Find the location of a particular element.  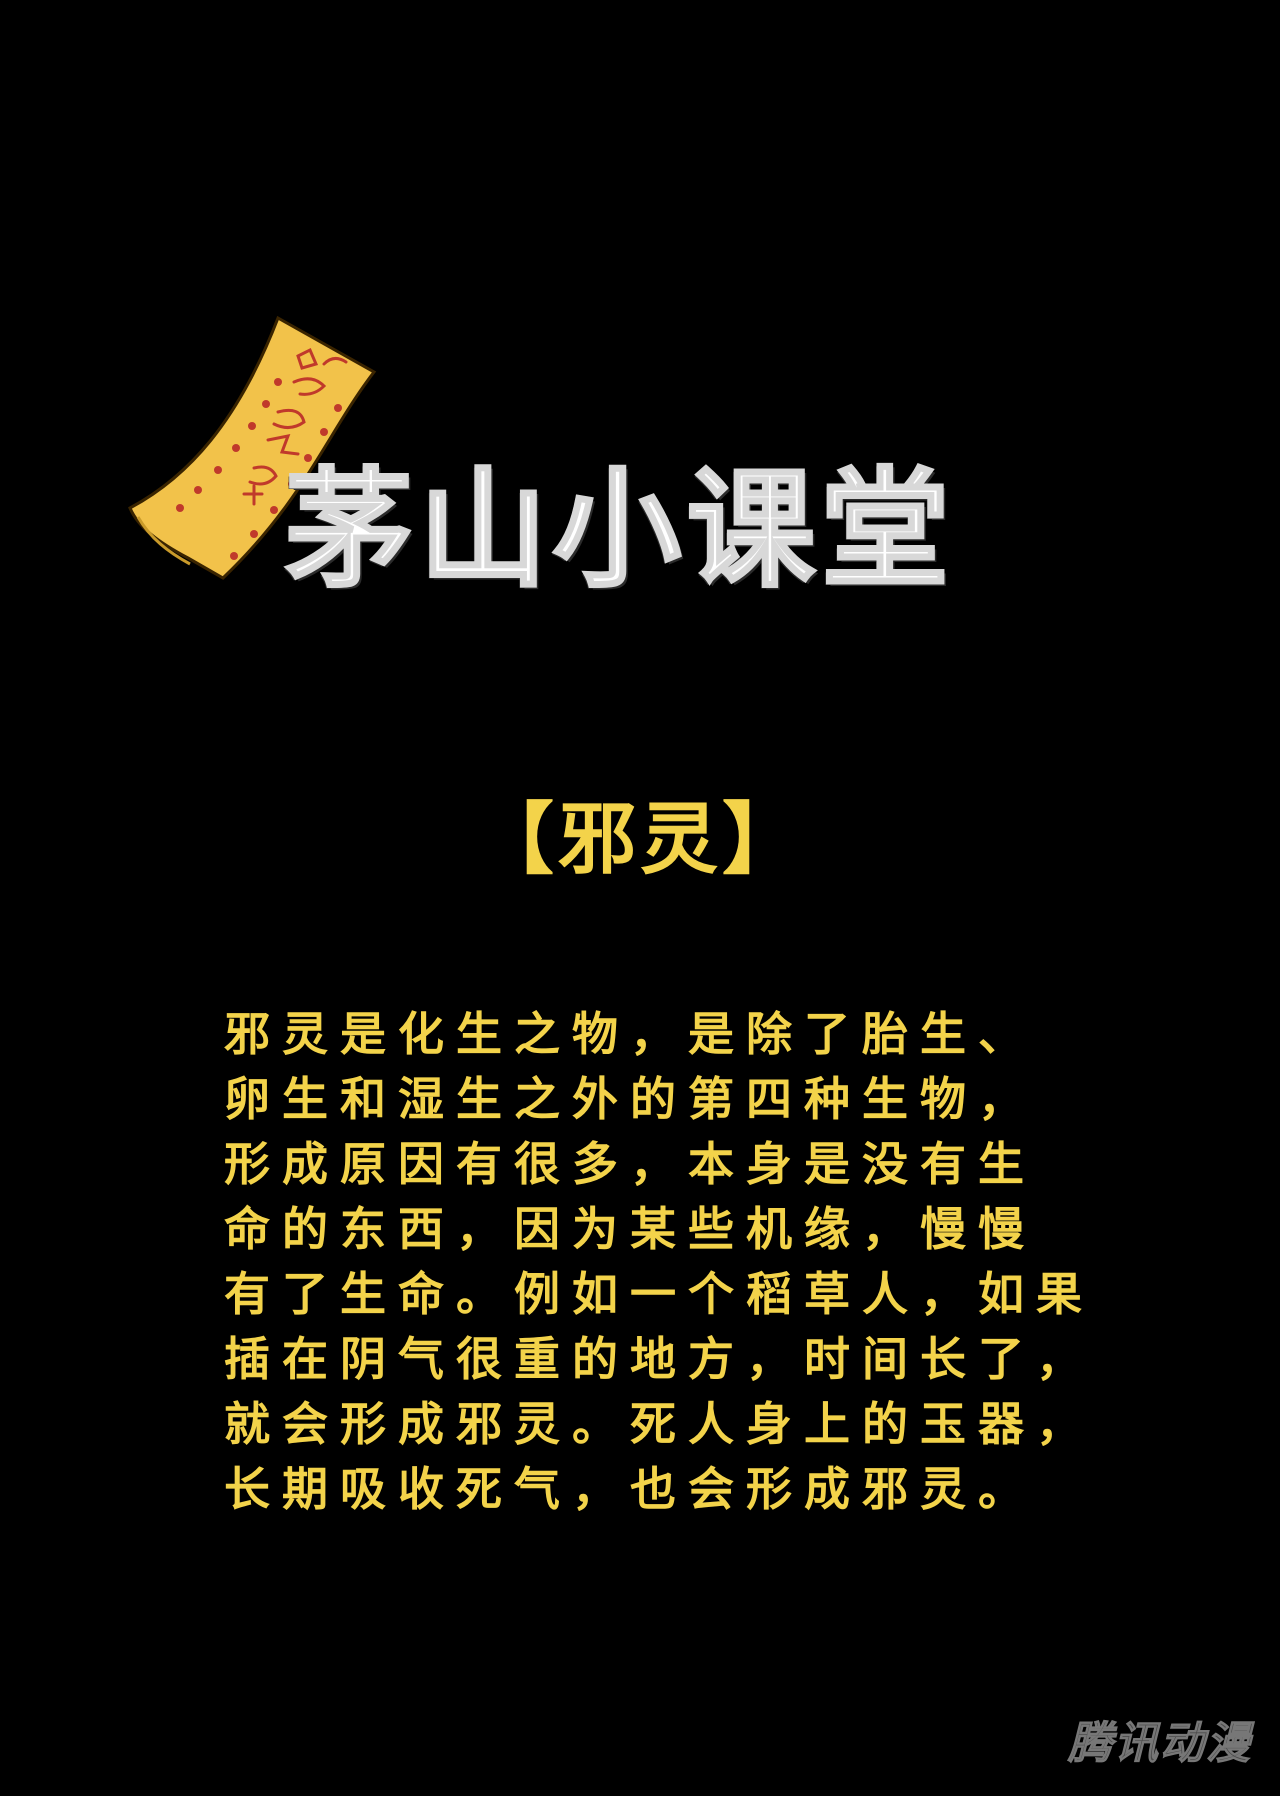

body-line: 形成原因有很多，本身是没有生 is located at coordinates (630, 1164).